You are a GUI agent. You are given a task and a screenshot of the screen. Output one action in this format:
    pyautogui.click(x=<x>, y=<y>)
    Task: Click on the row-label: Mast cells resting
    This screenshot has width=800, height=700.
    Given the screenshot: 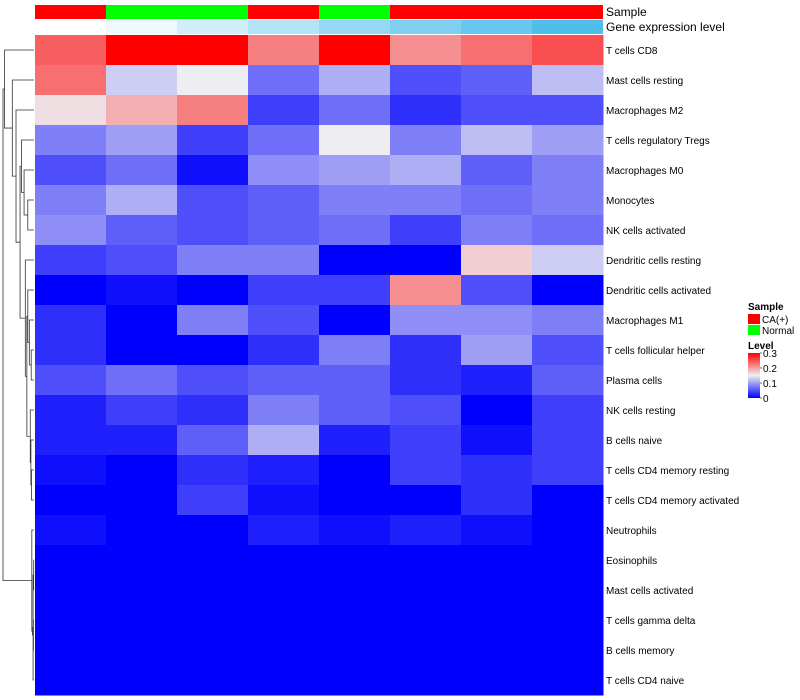 What is the action you would take?
    pyautogui.click(x=644, y=81)
    